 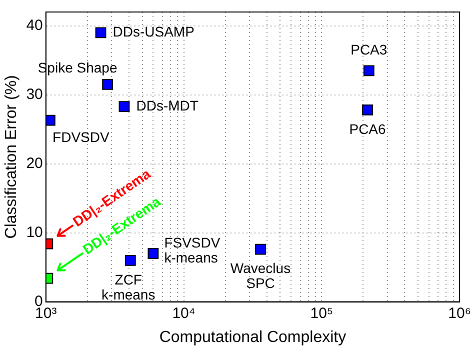 What do you see at coordinates (367, 128) in the screenshot?
I see `series-label: PCA6` at bounding box center [367, 128].